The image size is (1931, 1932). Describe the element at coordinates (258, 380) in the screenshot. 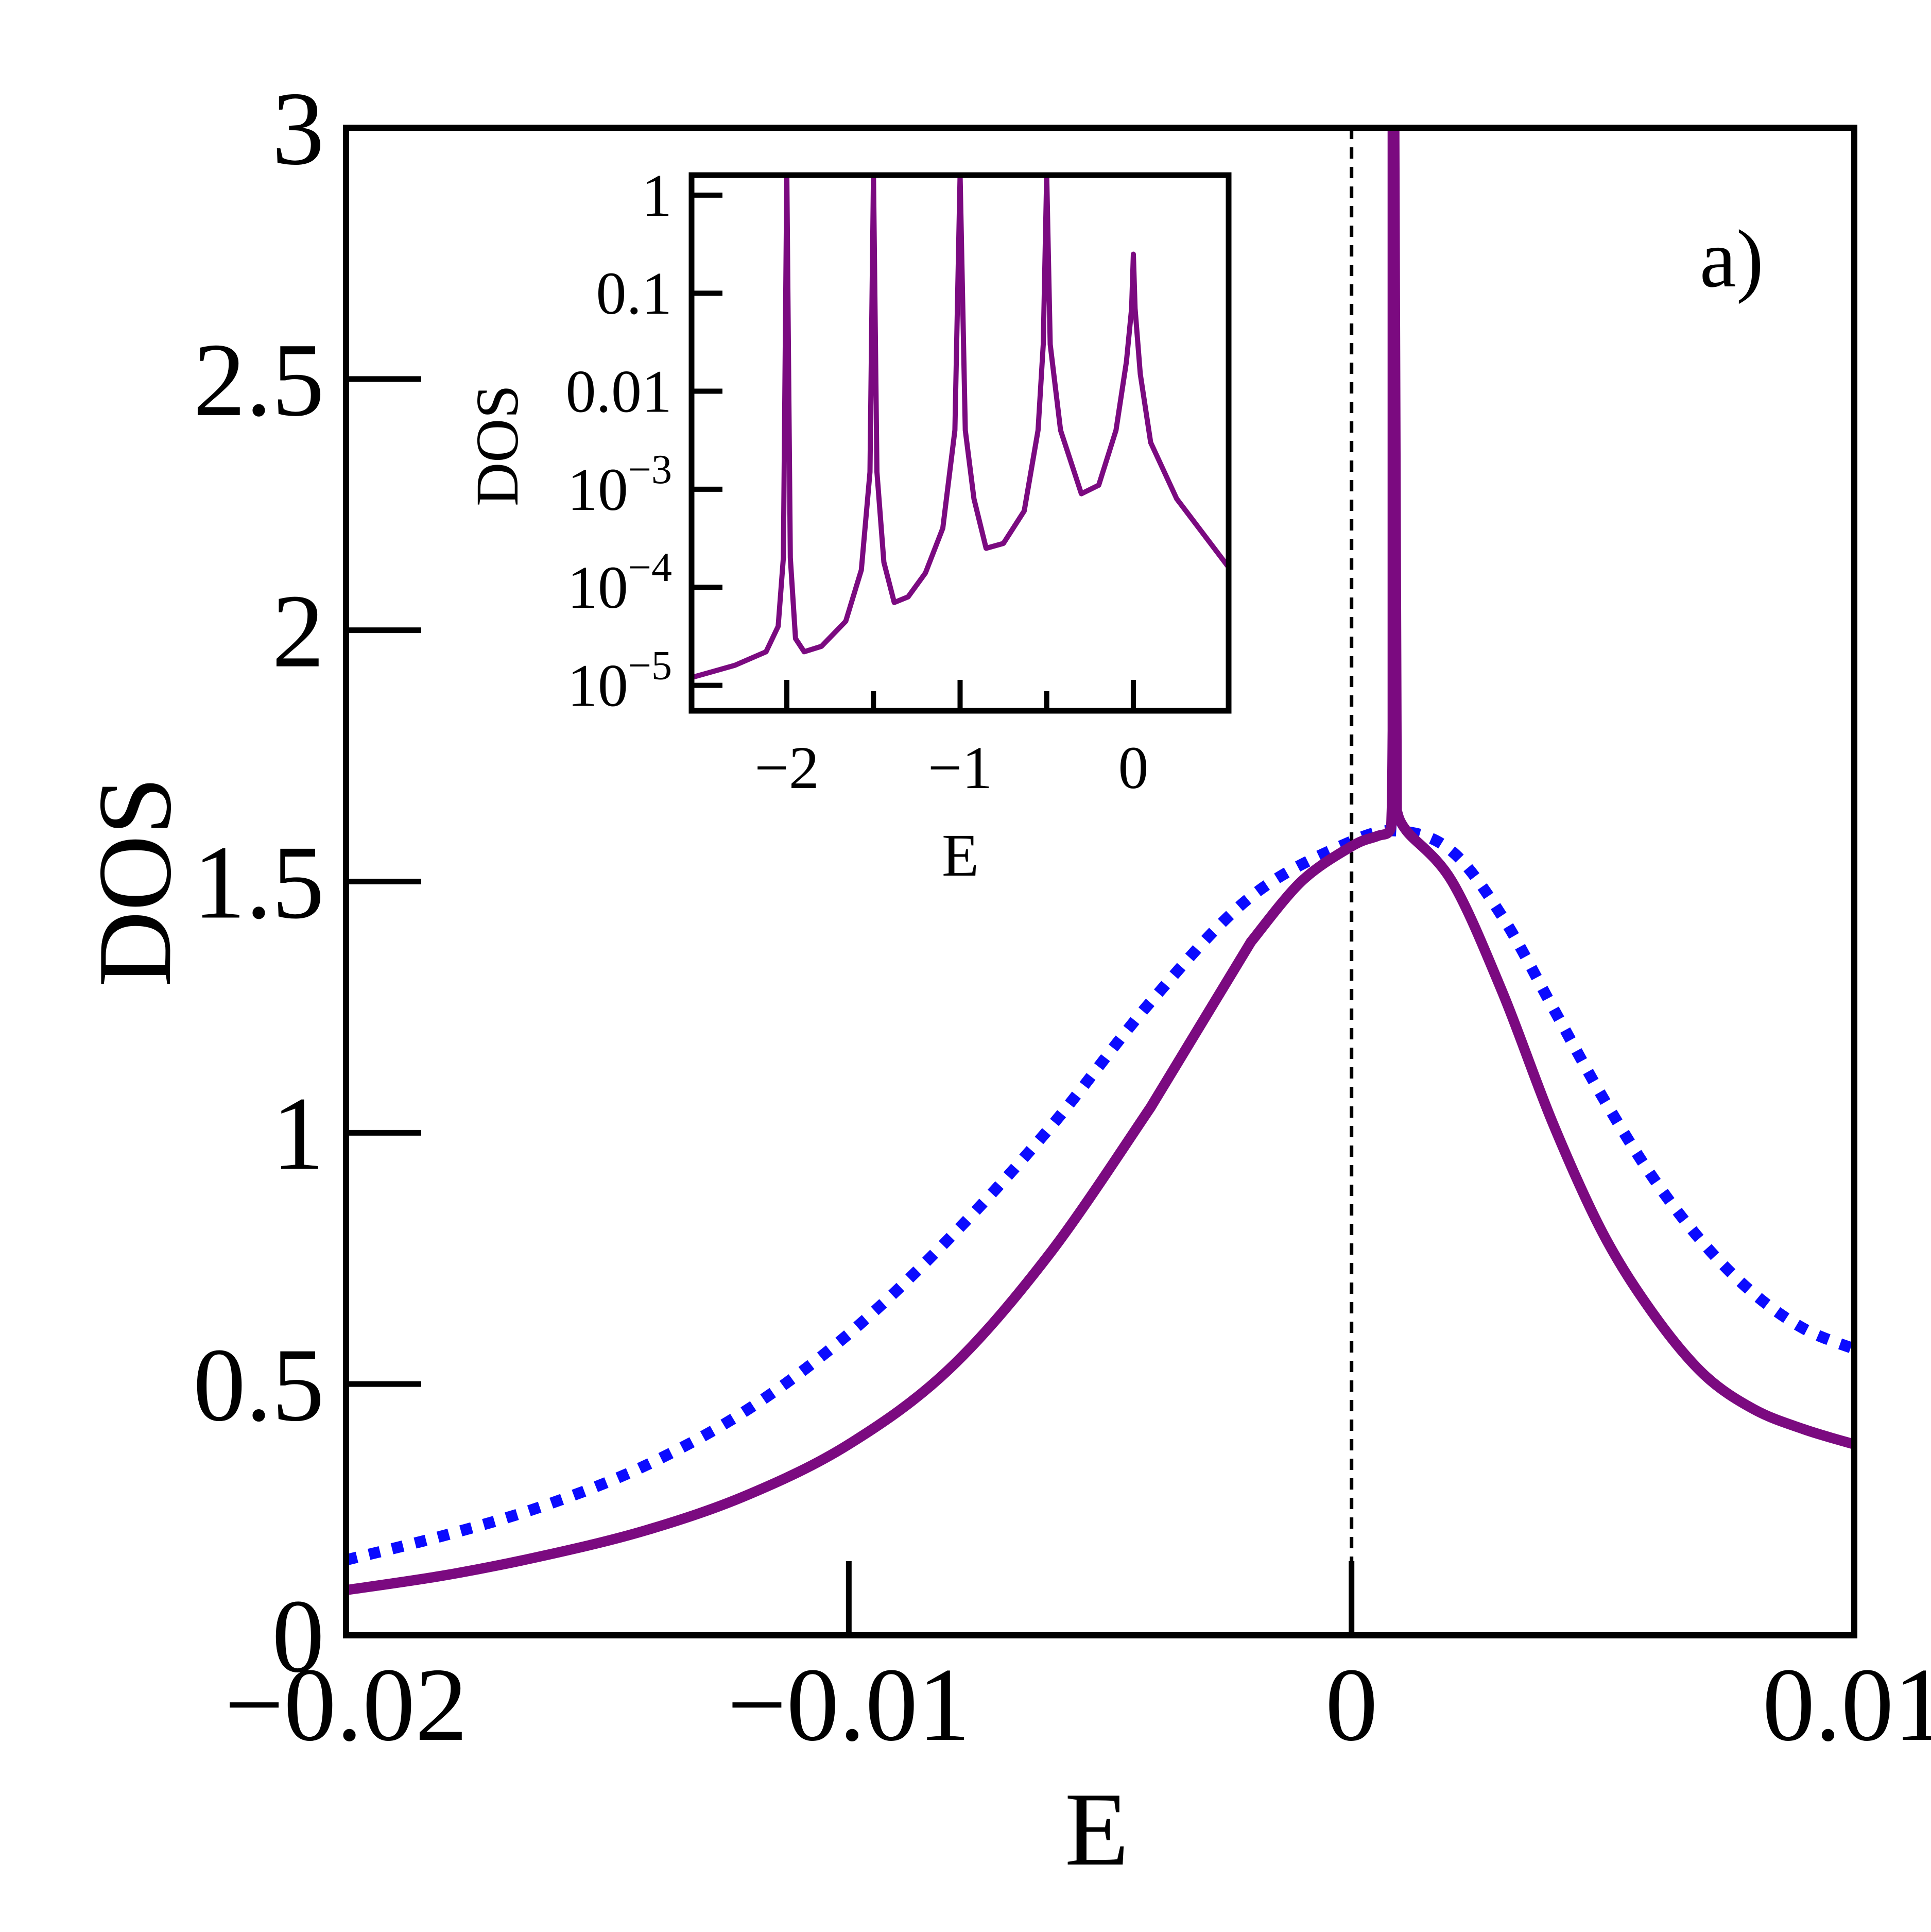

I see `main-y-tick-label: 2.5` at that location.